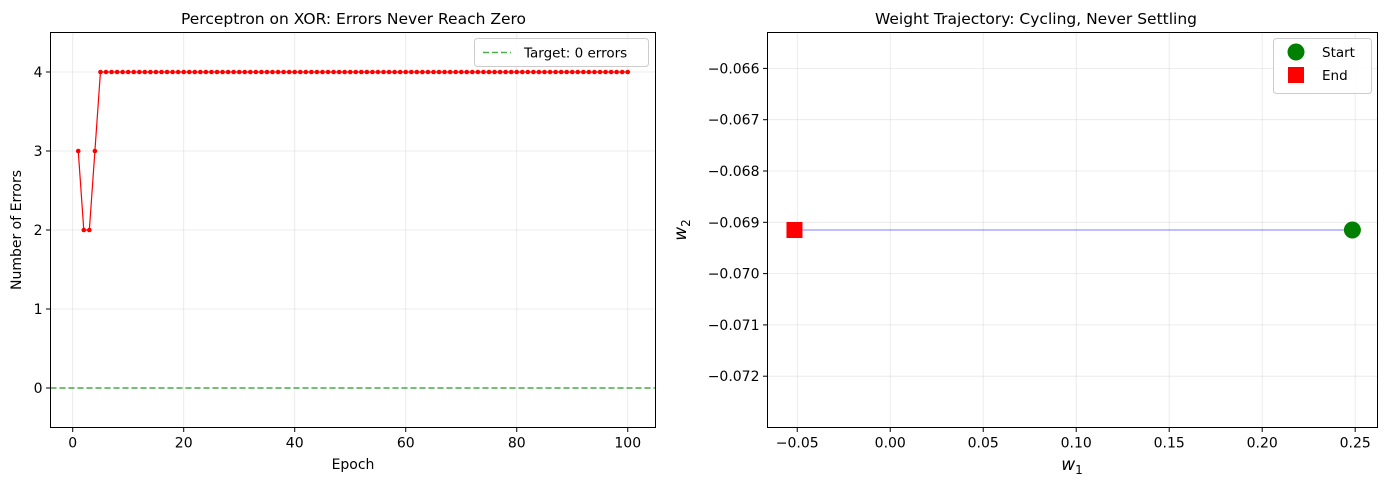 The height and width of the screenshot is (484, 1384). I want to click on chart1-y-axis: 0 1 2 3 4, so click(42, 231).